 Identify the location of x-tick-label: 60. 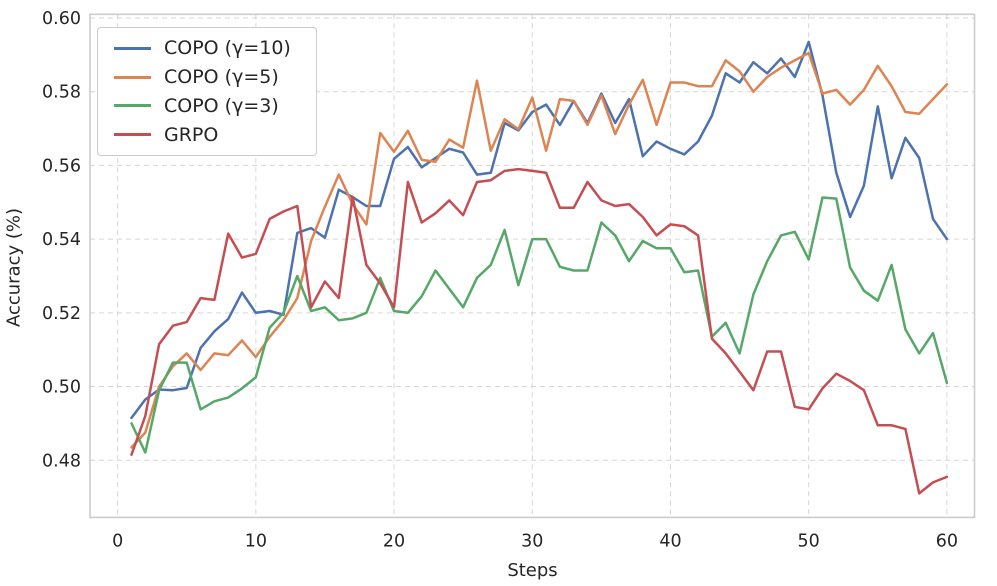
(947, 541).